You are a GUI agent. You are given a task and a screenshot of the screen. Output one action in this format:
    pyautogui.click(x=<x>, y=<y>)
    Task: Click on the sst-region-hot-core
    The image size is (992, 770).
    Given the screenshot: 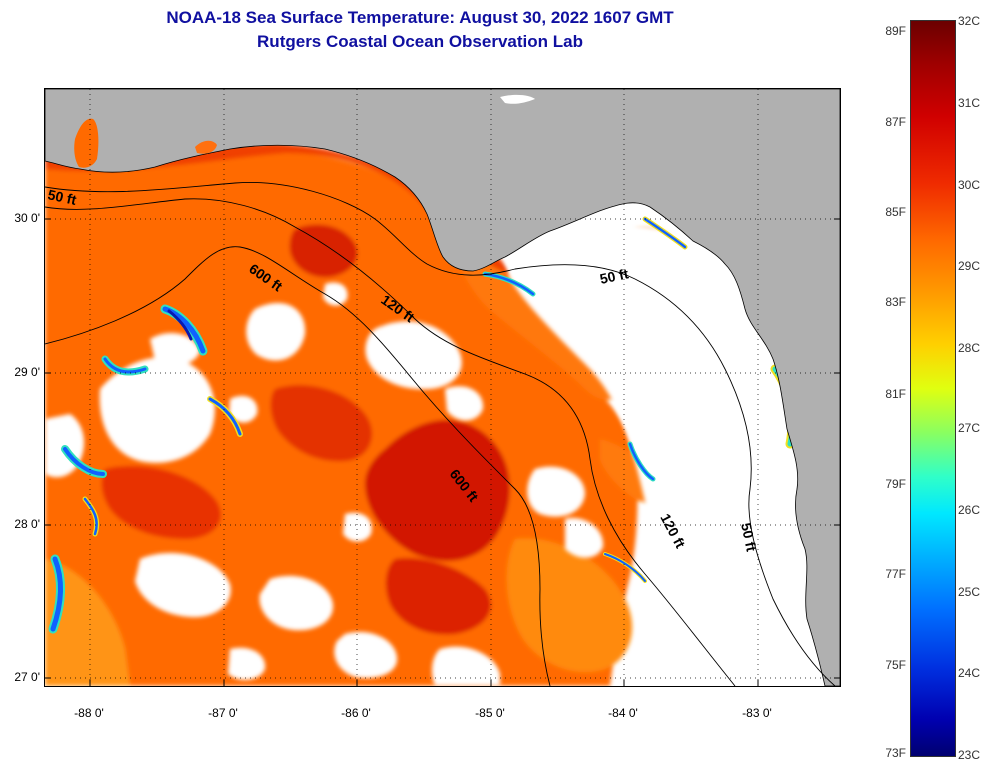 What is the action you would take?
    pyautogui.click(x=437, y=490)
    